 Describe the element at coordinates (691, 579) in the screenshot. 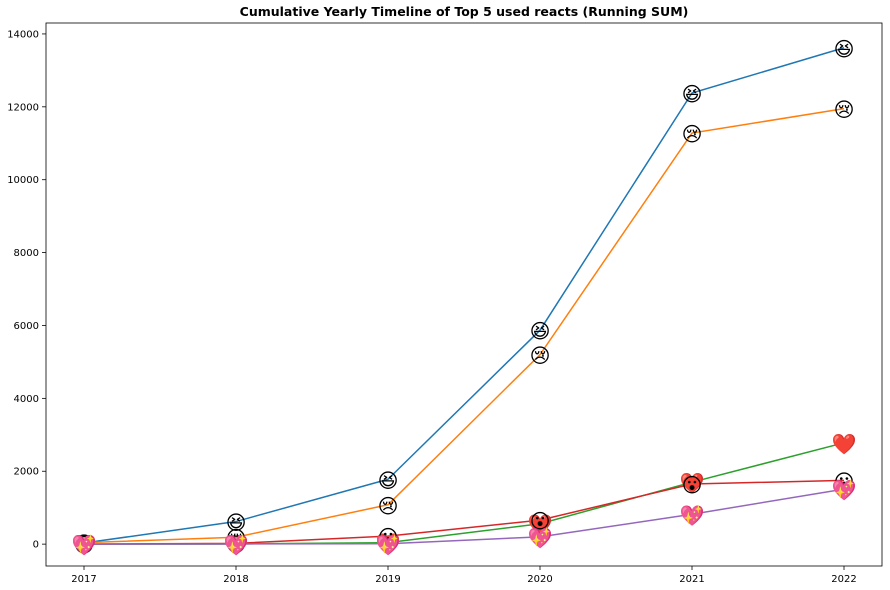

I see `x-tick-label: 2021` at that location.